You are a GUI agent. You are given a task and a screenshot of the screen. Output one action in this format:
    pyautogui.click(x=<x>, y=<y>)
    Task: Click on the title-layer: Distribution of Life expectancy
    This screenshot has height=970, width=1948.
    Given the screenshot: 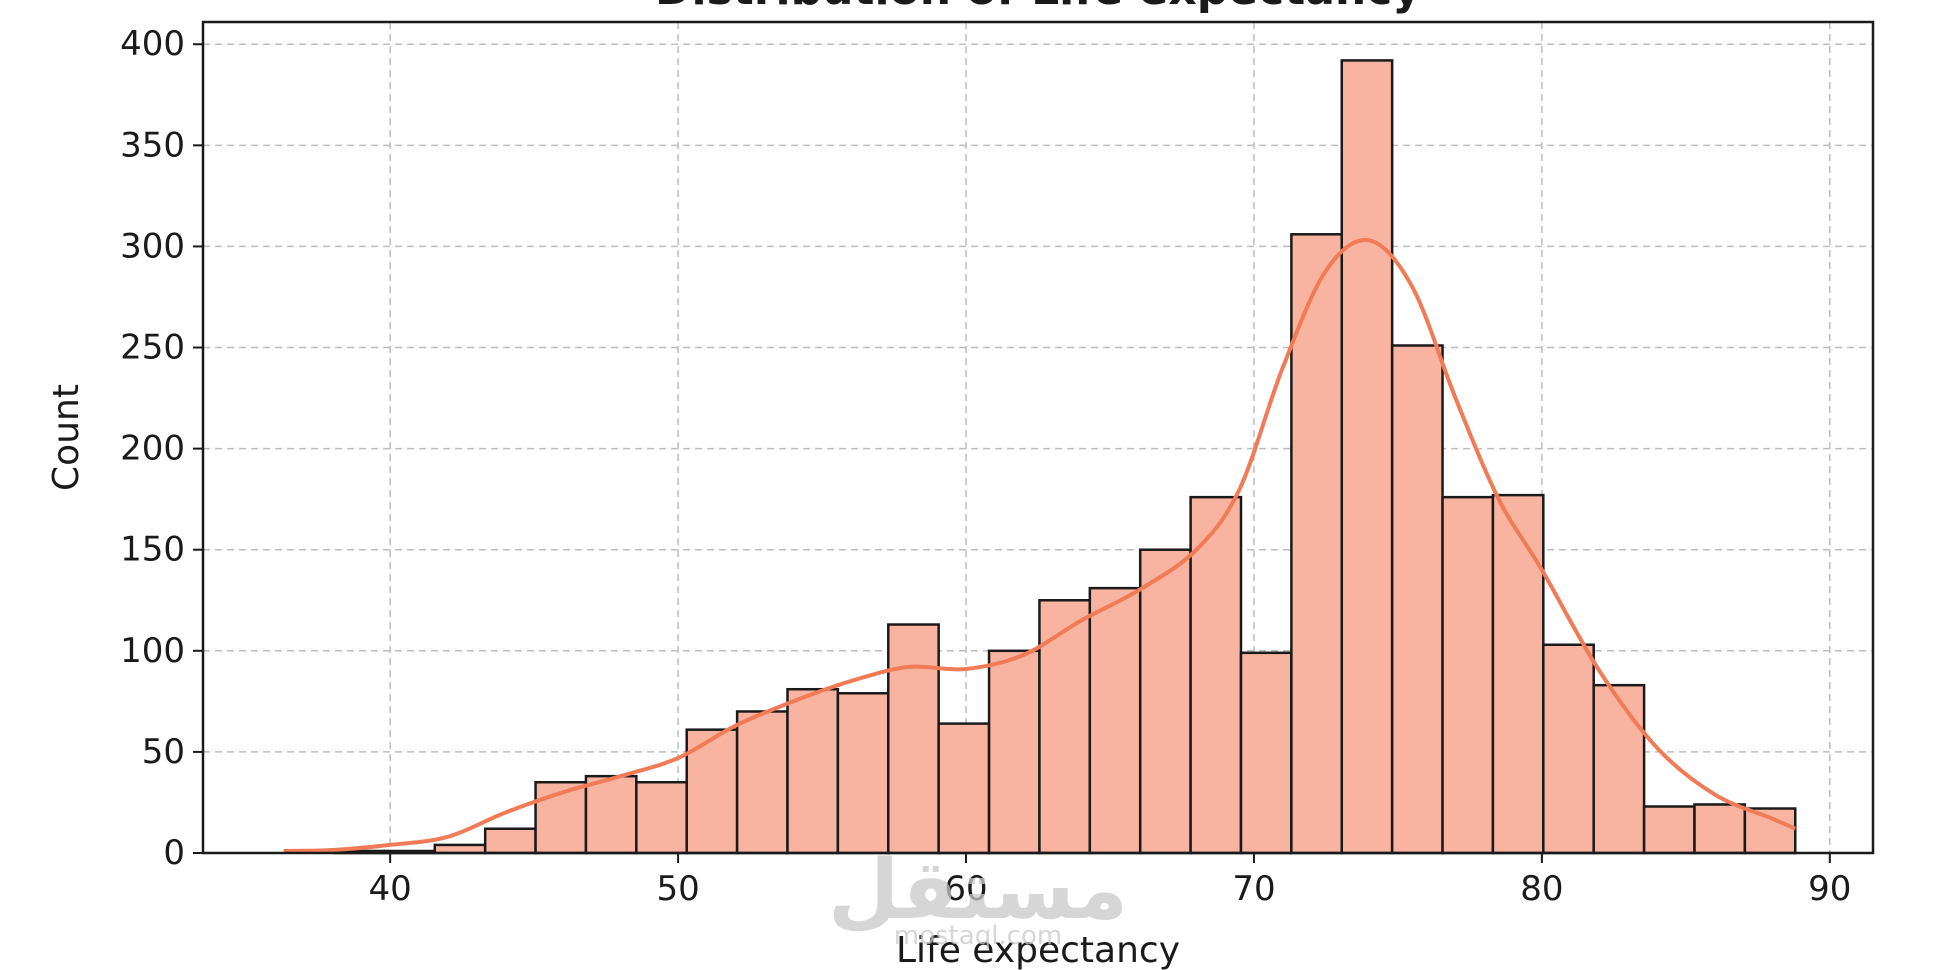 What is the action you would take?
    pyautogui.click(x=1038, y=7)
    